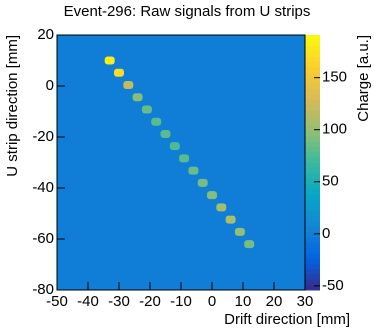 This screenshot has width=374, height=332. I want to click on y-tick-label: 20, so click(45, 34).